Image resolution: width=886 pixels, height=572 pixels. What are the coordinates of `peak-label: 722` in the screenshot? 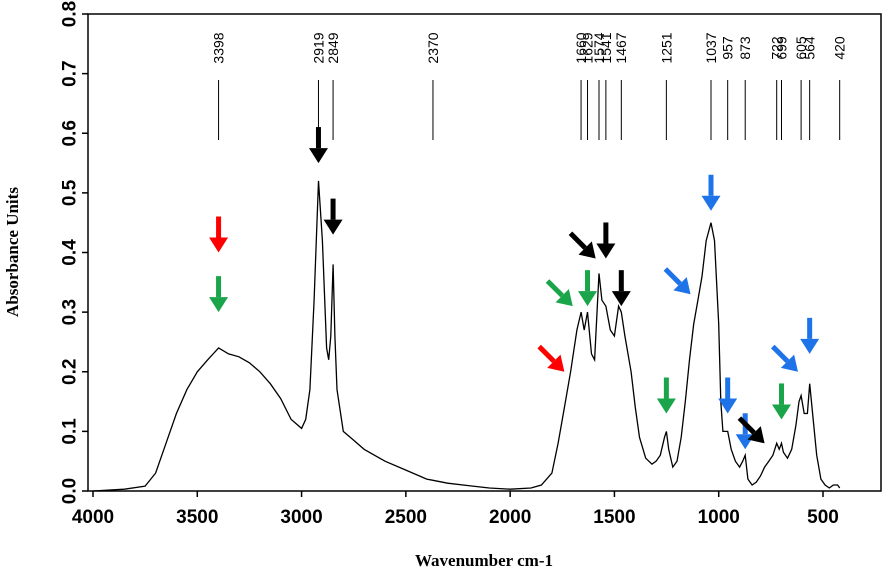 It's located at (777, 48).